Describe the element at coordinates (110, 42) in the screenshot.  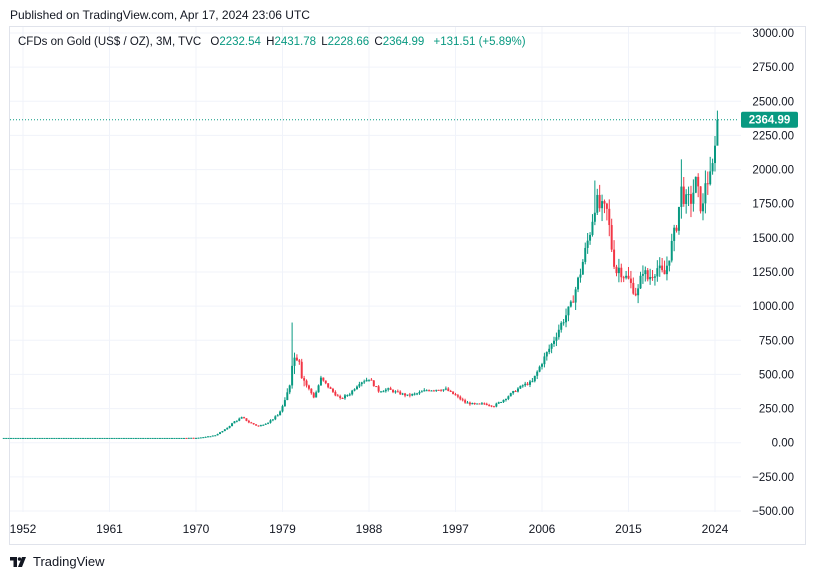
I see `symbol-label: CFDs on Gold (US$ / OZ), 3M, TVC` at that location.